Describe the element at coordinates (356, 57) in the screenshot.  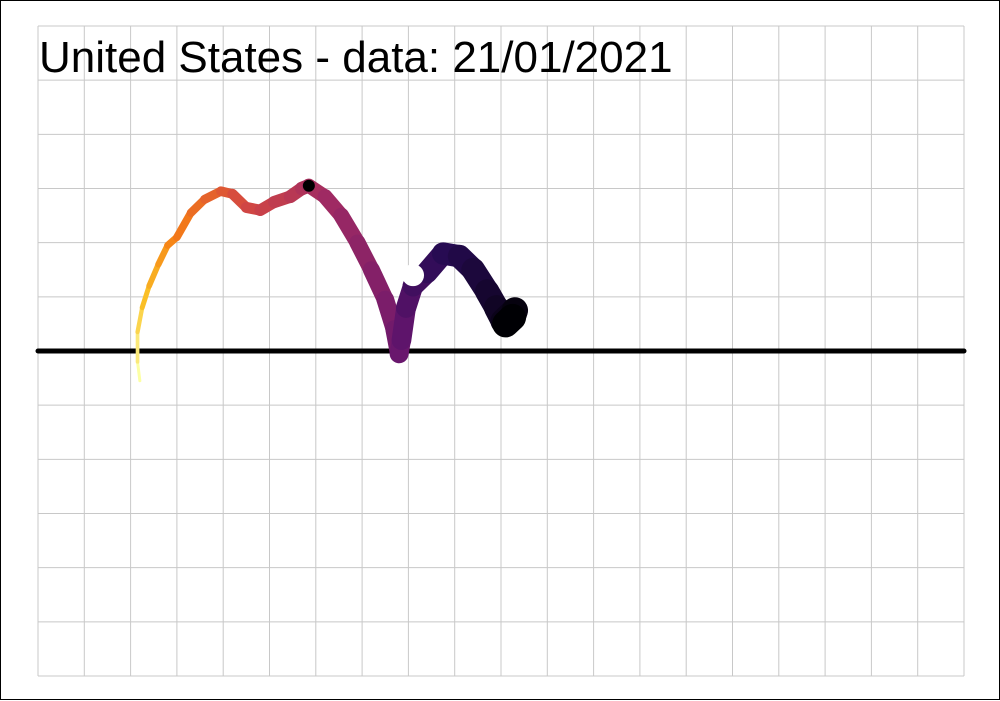
I see `chart-title: United States - data: 21/01/2021` at that location.